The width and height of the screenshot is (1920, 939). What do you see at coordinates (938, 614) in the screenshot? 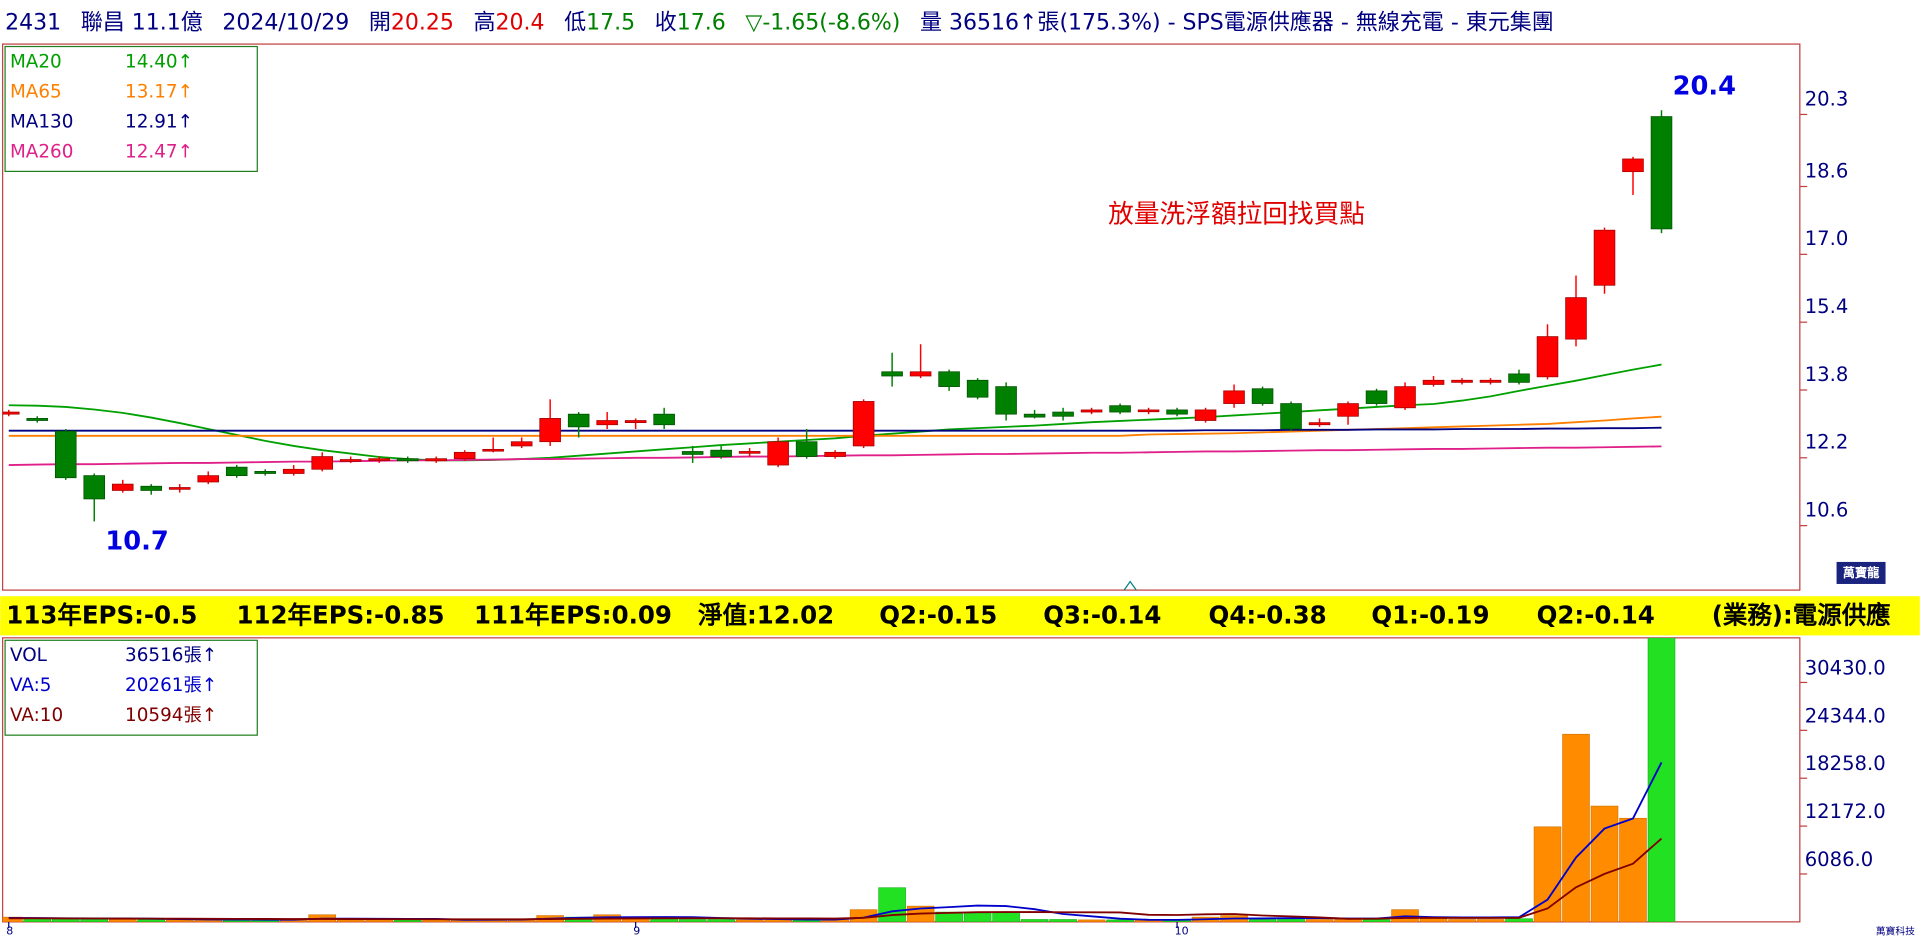
I see `info-item: Q2:-0.15` at bounding box center [938, 614].